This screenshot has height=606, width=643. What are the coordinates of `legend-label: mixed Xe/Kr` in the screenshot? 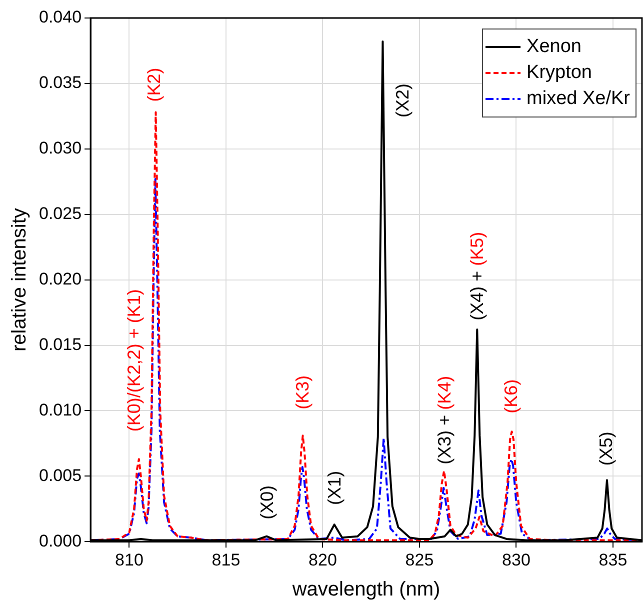 It's located at (578, 99).